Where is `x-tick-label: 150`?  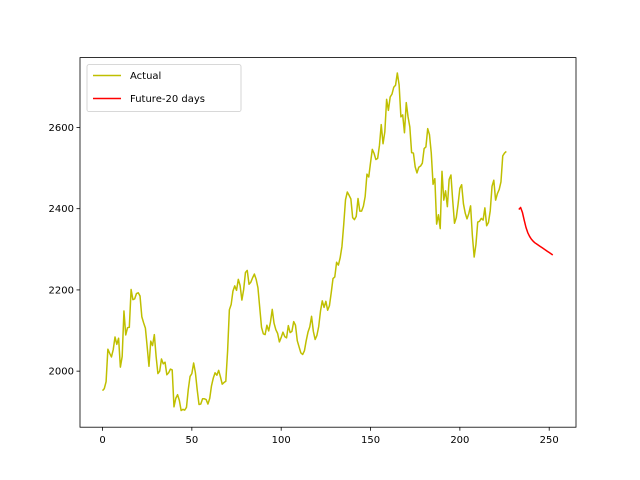 x-tick-label: 150 is located at coordinates (370, 440).